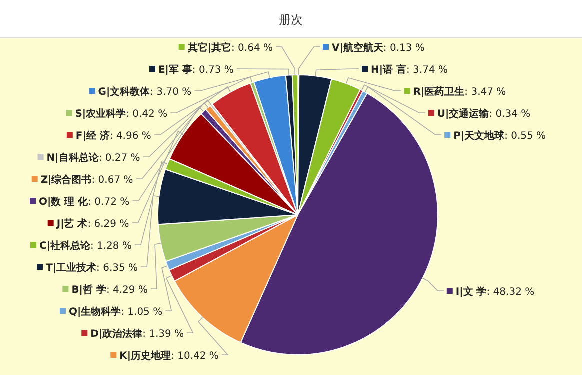 This screenshot has width=582, height=375. What do you see at coordinates (64, 202) in the screenshot?
I see `legend-label: O|数 理 化` at bounding box center [64, 202].